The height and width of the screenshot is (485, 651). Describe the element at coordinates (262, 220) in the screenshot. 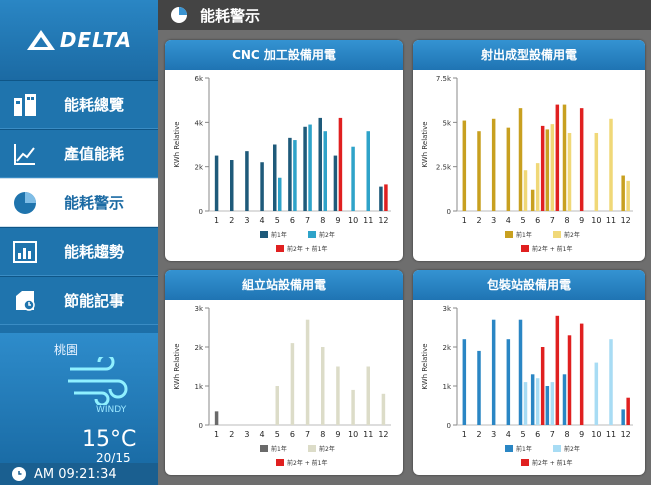

I see `x-tick-label: 4` at that location.